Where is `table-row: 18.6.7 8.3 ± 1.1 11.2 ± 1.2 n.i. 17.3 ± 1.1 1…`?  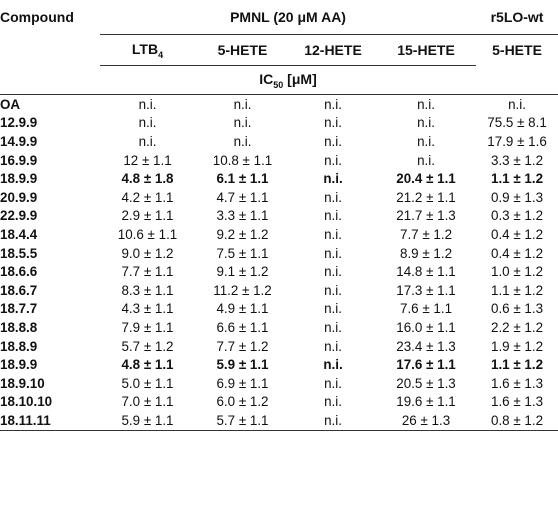 table-row: 18.6.7 8.3 ± 1.1 11.2 ± 1.2 n.i. 17.3 ± 1.1 1… is located at coordinates (279, 290).